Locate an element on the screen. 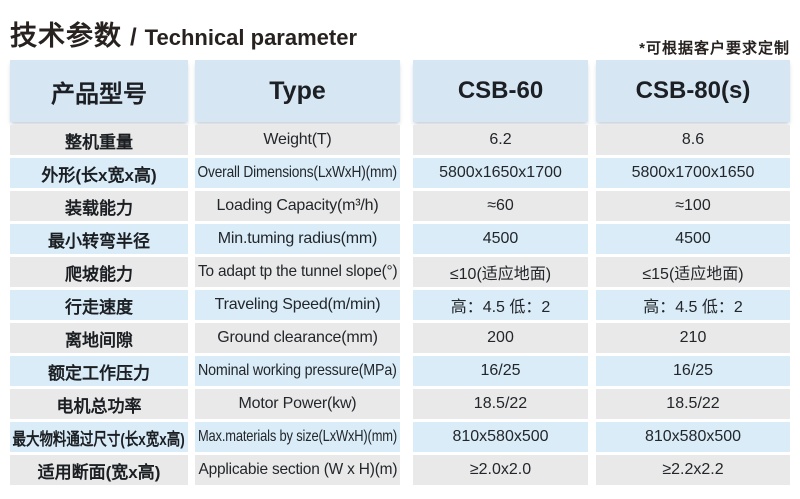 The width and height of the screenshot is (800, 499). header-csb-80s-label: CSB-80(s) is located at coordinates (693, 90).